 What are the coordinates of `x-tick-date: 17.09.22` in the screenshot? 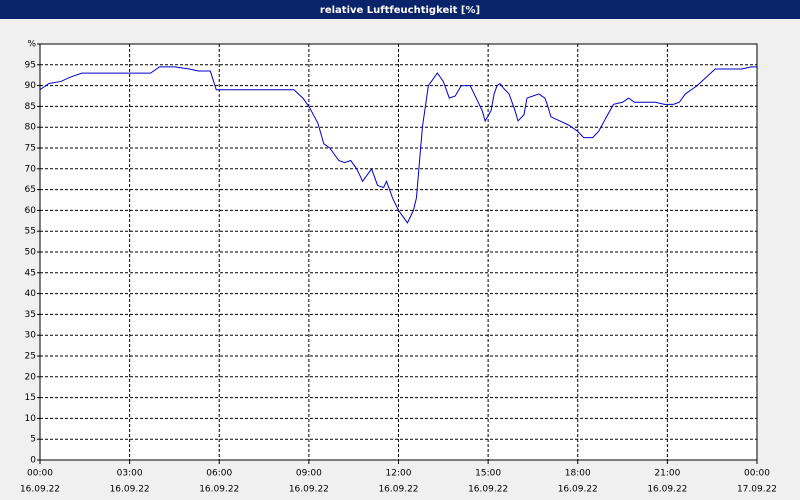 It's located at (757, 490).